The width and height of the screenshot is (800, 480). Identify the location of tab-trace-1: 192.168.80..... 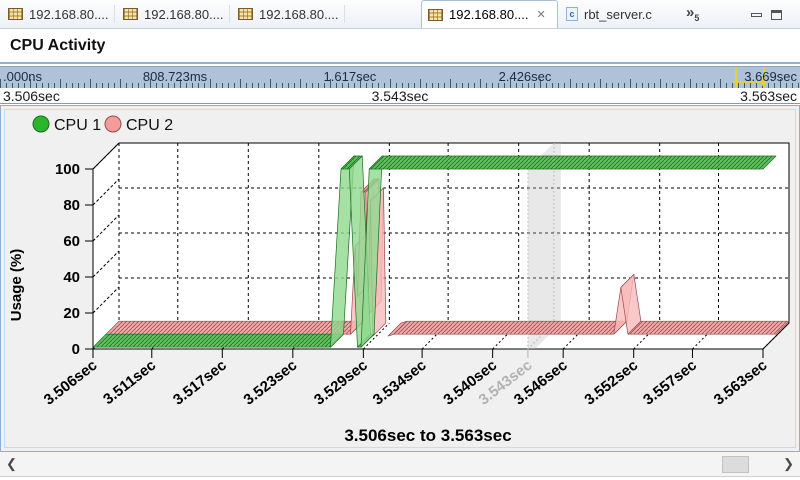
(58, 14).